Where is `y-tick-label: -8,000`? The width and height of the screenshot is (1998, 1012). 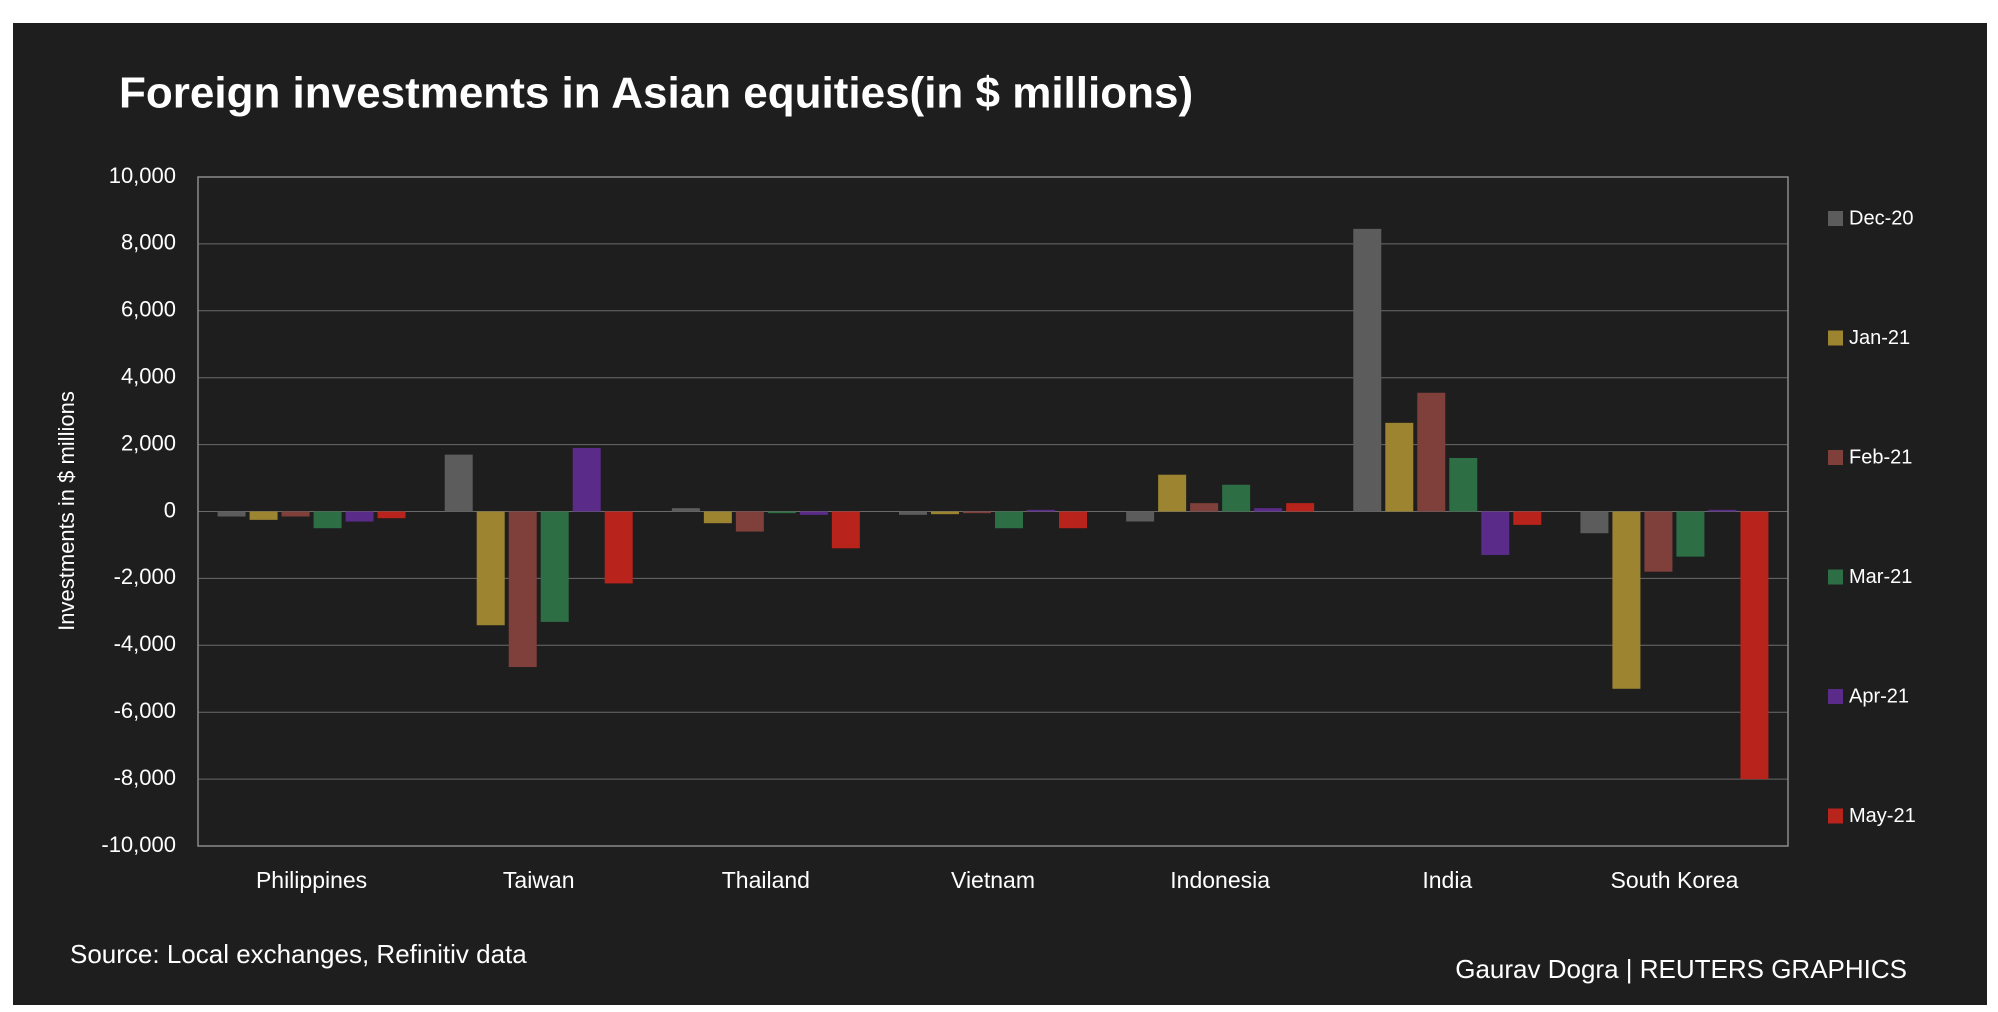 y-tick-label: -8,000 is located at coordinates (145, 777).